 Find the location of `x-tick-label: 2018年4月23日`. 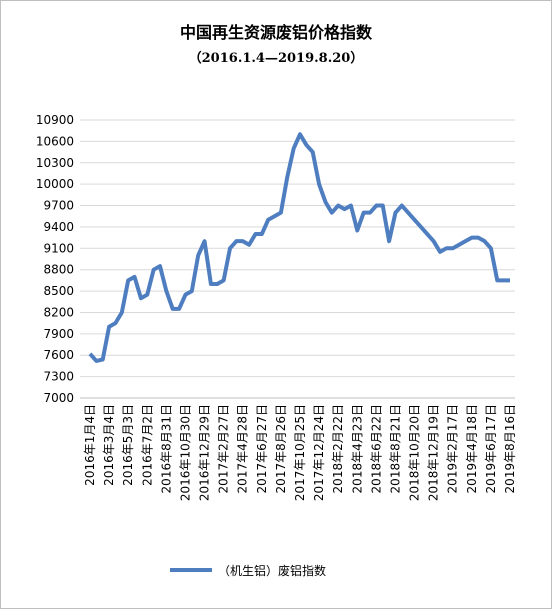

x-tick-label: 2018年4月23日 is located at coordinates (357, 448).